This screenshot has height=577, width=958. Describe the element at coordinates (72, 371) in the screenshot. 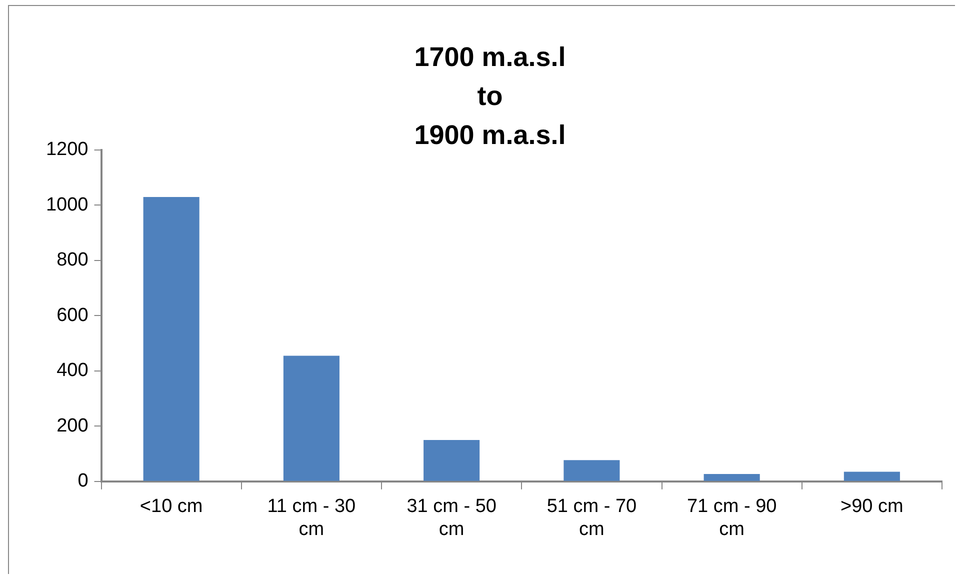

I see `y-tick-label: 400` at that location.